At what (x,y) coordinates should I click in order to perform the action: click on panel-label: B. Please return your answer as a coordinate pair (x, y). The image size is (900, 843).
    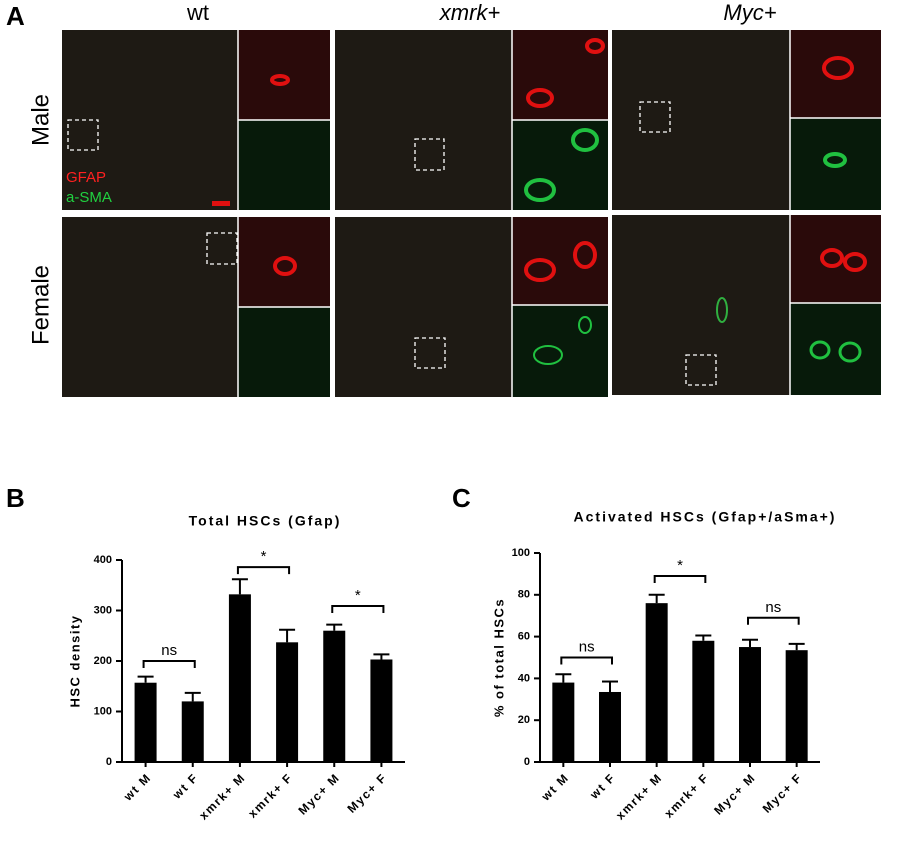
    Looking at the image, I should click on (15, 498).